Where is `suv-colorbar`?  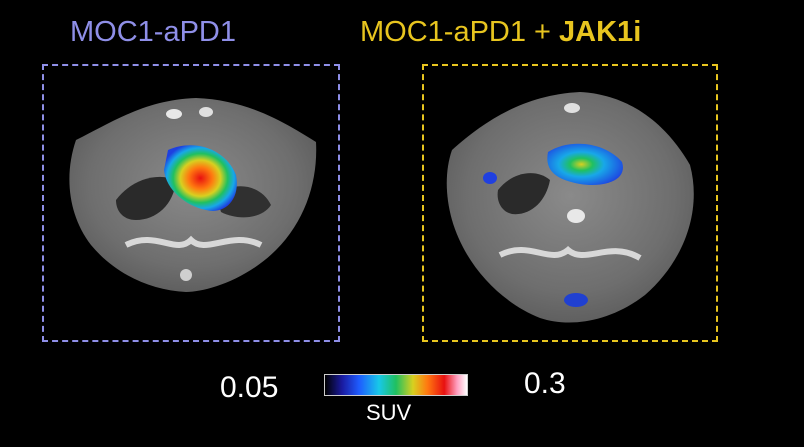 suv-colorbar is located at coordinates (396, 385).